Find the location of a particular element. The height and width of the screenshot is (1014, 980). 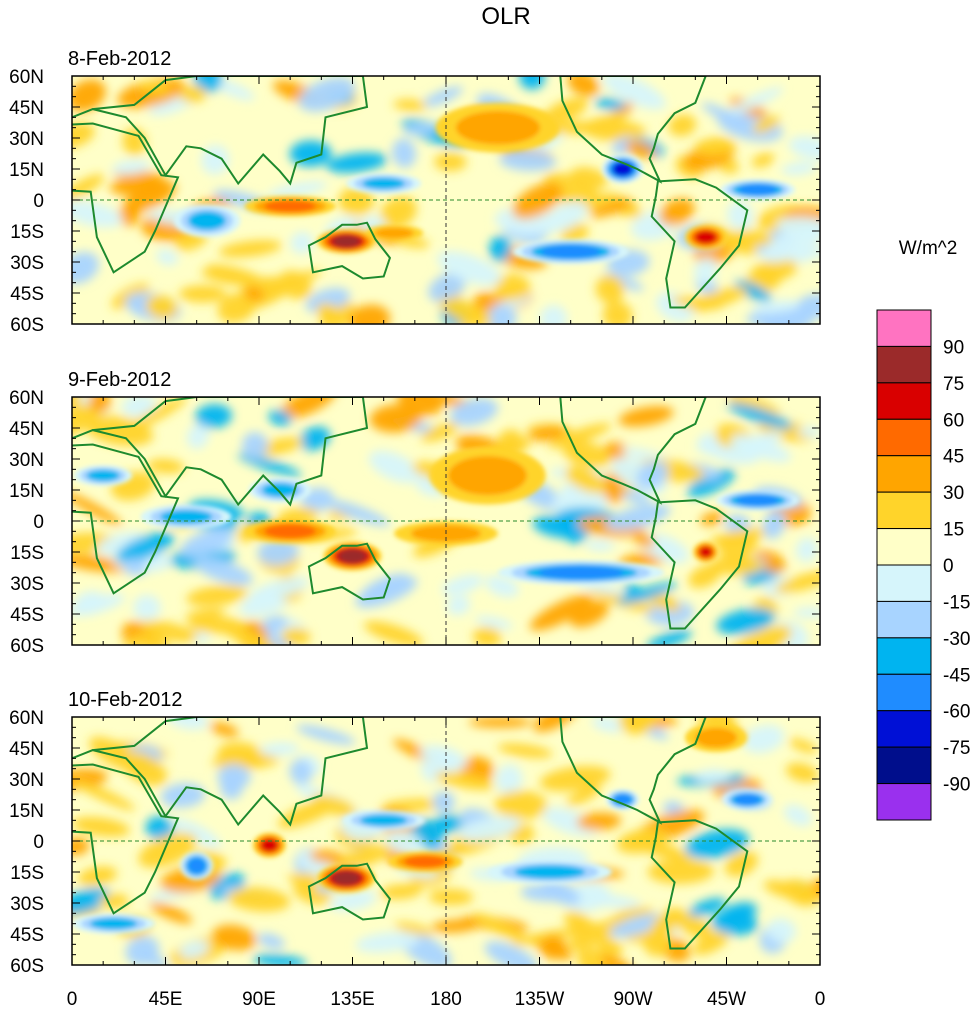

lat-tick-label: 30N is located at coordinates (26, 780).